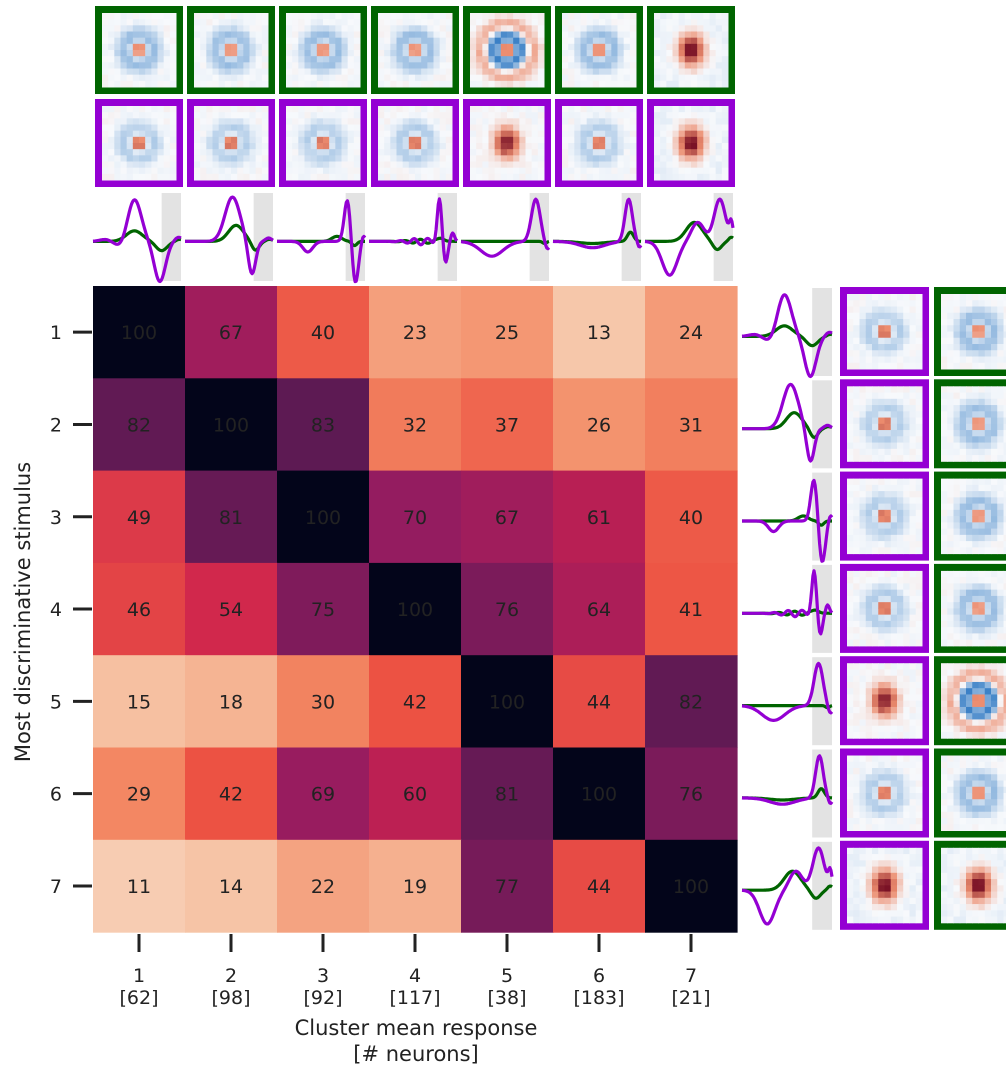 The image size is (1006, 1073). I want to click on cell-value-label: 81, so click(231, 518).